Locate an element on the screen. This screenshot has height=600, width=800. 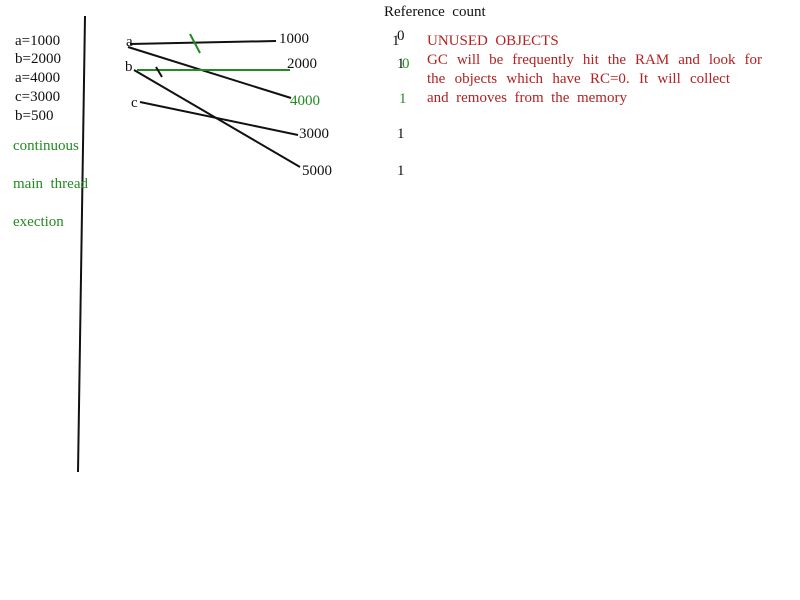
strike-b-2000 is located at coordinates (159, 72).